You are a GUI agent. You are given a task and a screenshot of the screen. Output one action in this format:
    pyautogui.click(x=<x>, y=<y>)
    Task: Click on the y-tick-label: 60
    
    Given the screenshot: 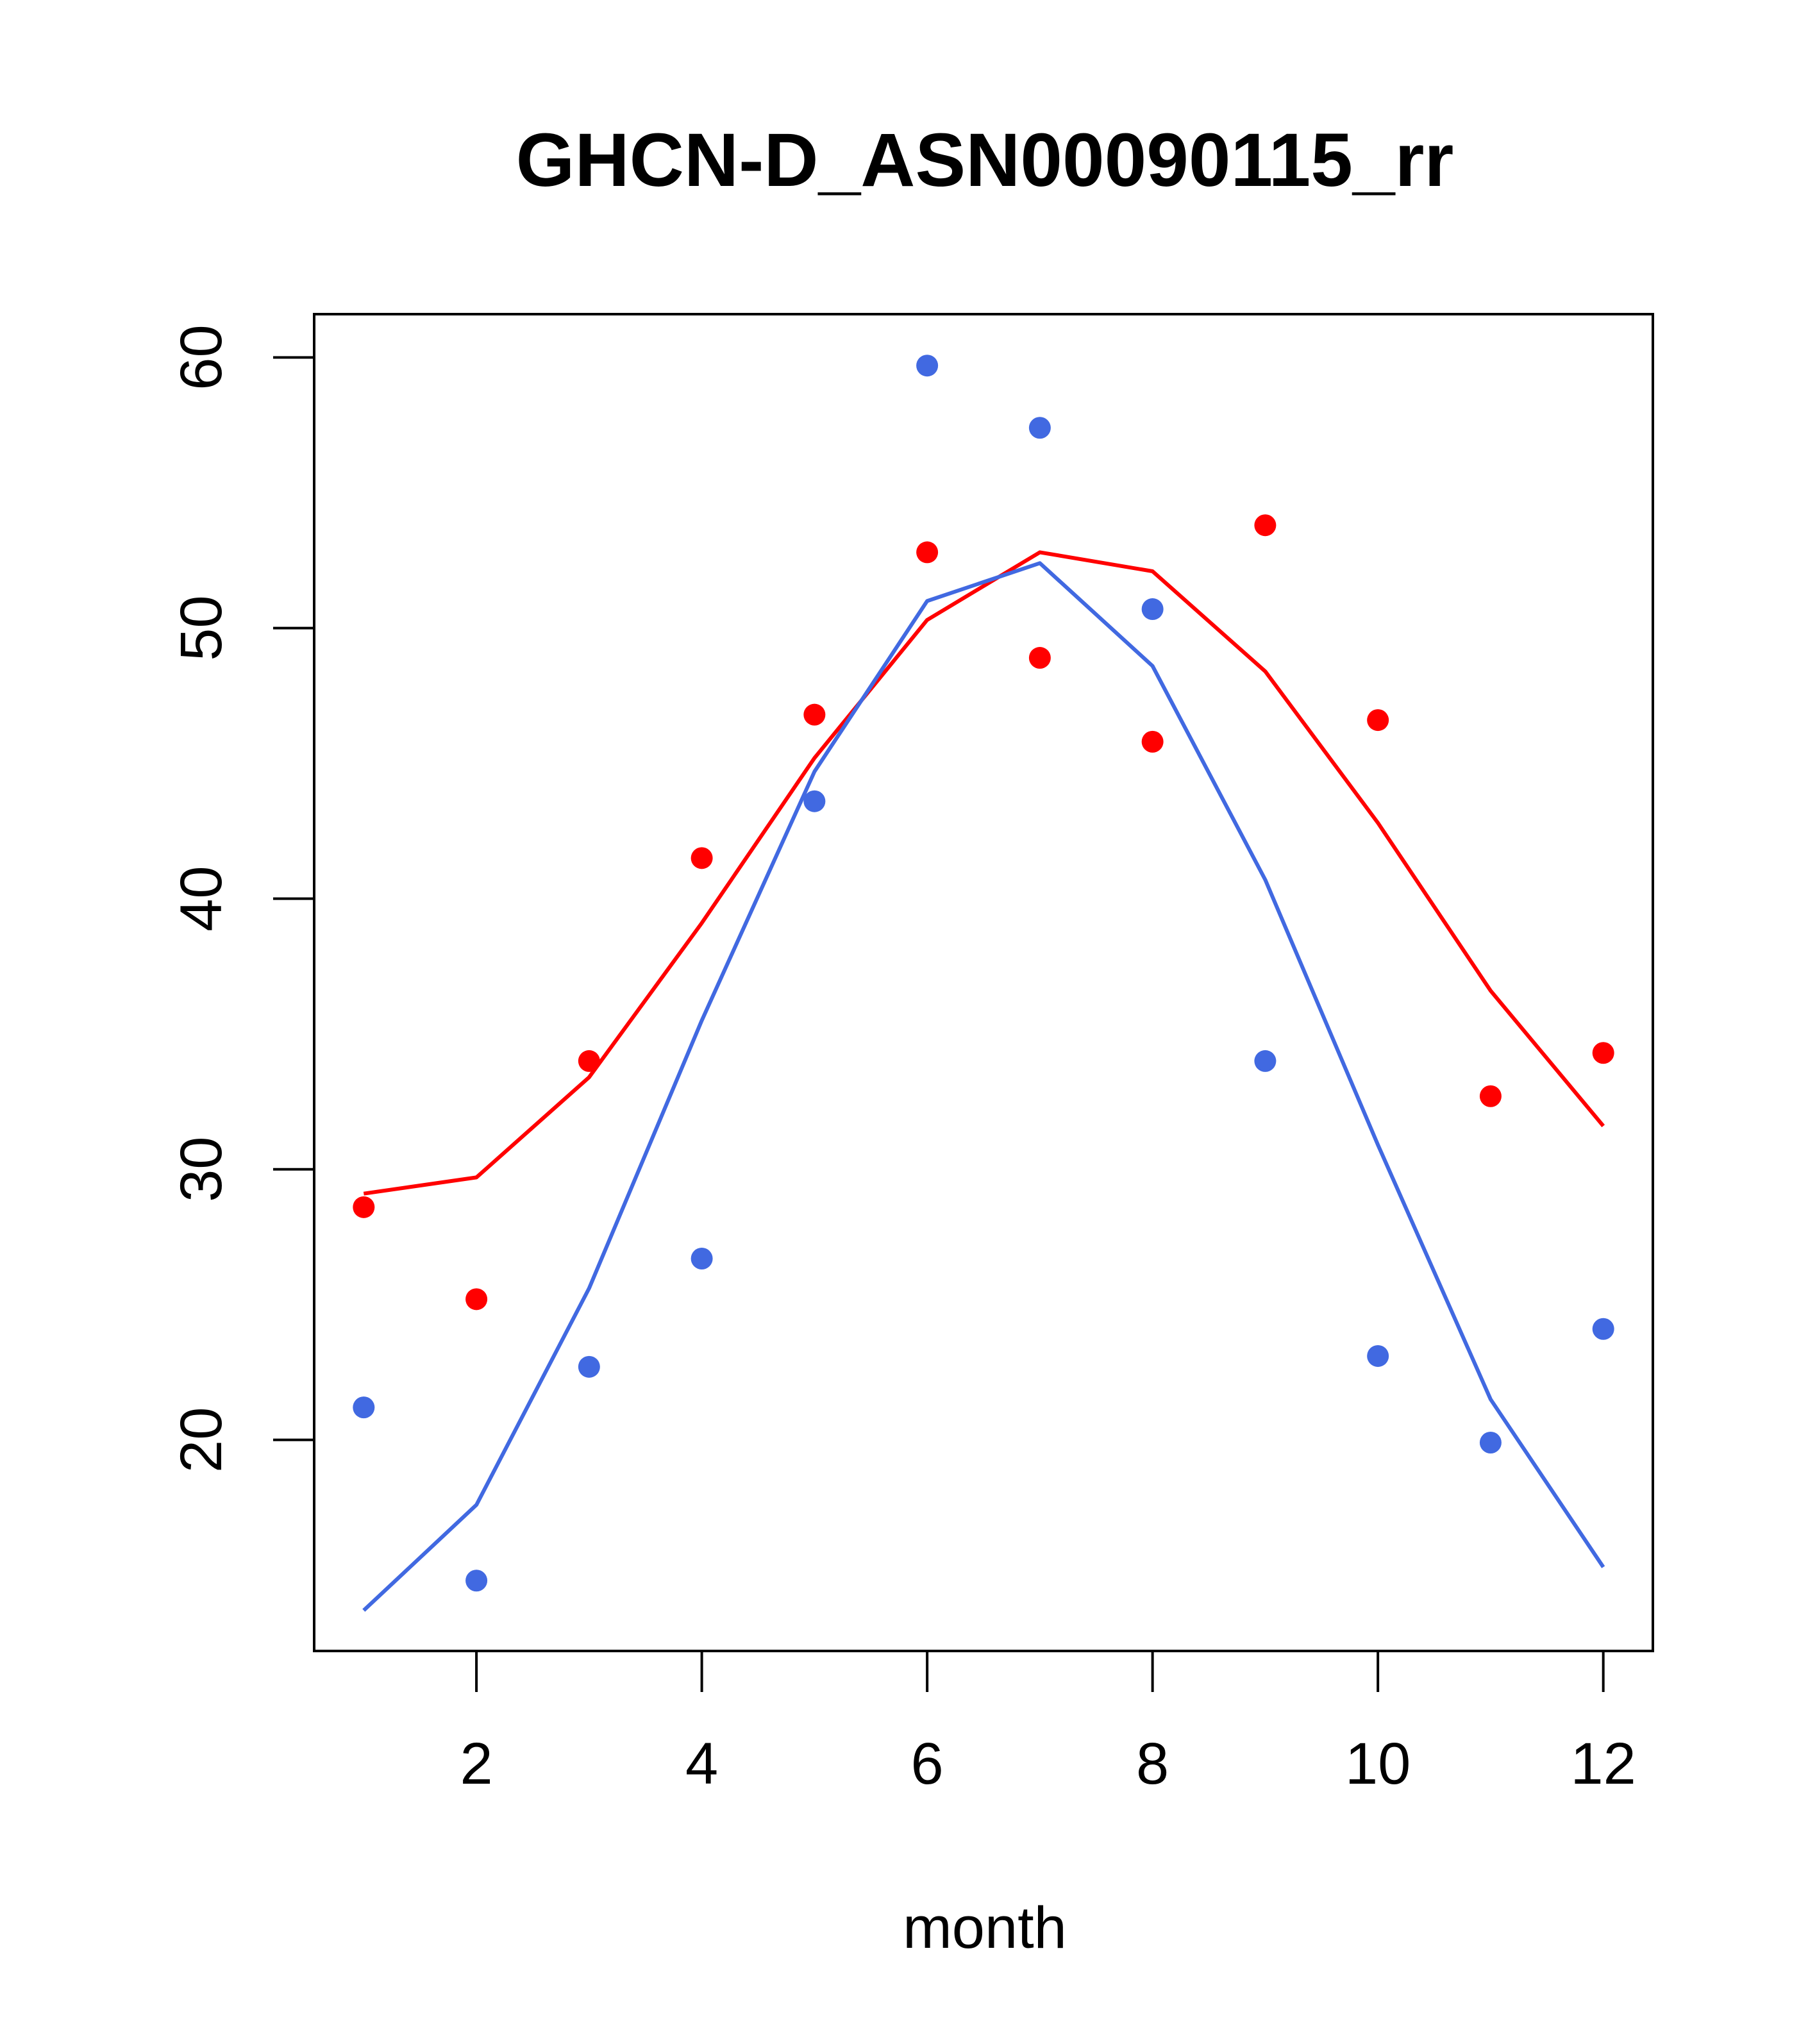 What is the action you would take?
    pyautogui.click(x=201, y=357)
    